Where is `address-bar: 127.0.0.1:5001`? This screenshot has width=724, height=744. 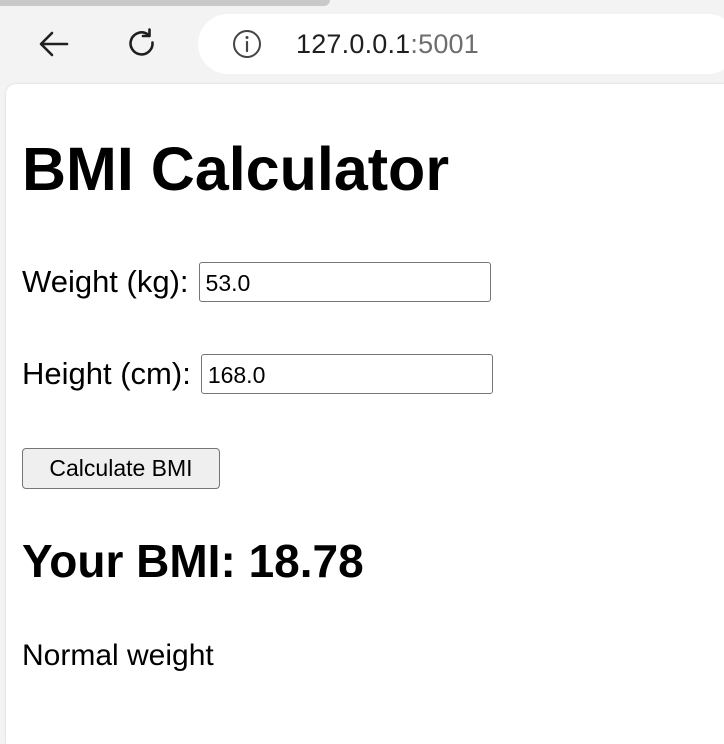
address-bar: 127.0.0.1:5001 is located at coordinates (461, 44).